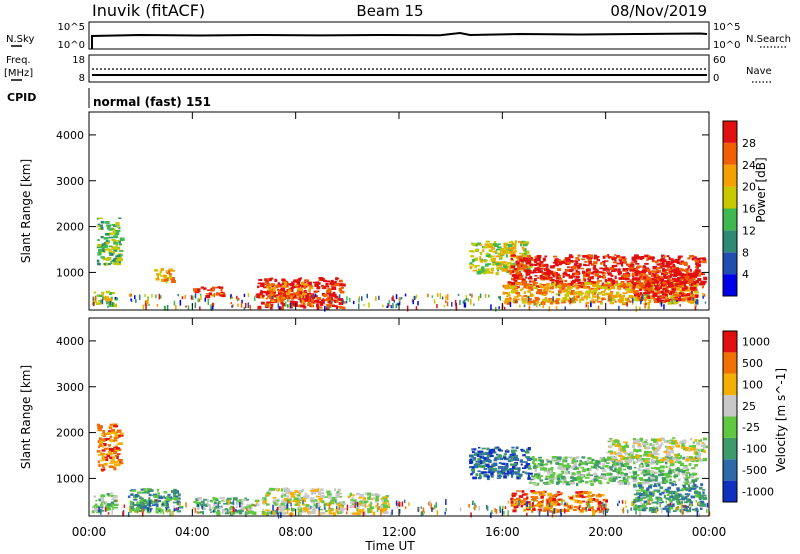 The image size is (800, 554). I want to click on nsky-frame, so click(399, 35).